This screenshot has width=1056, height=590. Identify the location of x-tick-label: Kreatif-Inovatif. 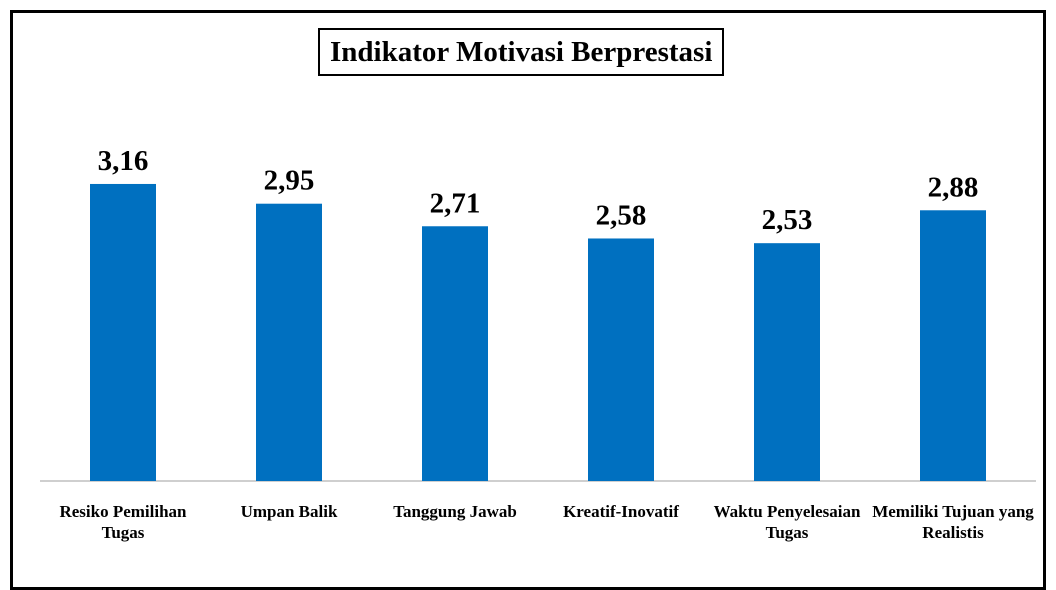
(621, 511).